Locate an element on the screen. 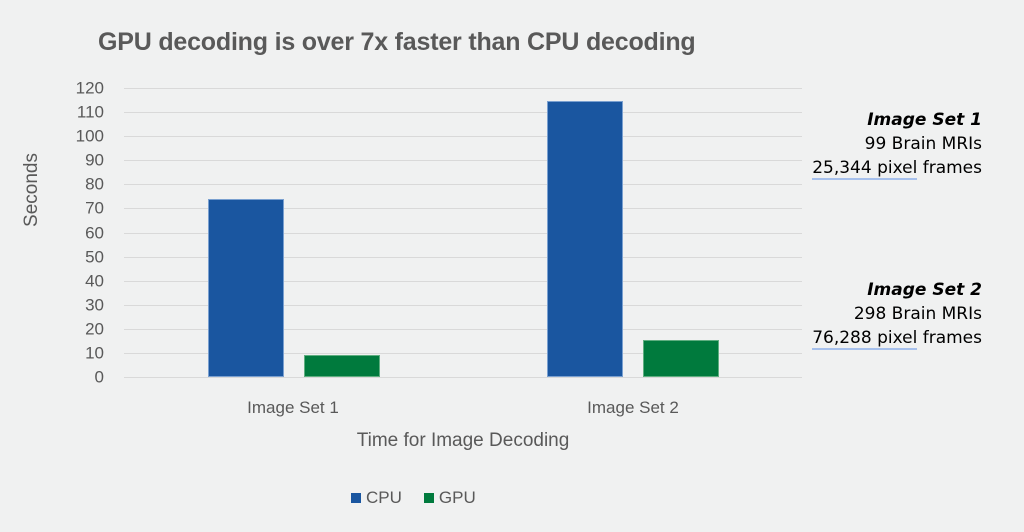 This screenshot has width=1024, height=532. annotation-frames: 76,288 pixel frames is located at coordinates (897, 338).